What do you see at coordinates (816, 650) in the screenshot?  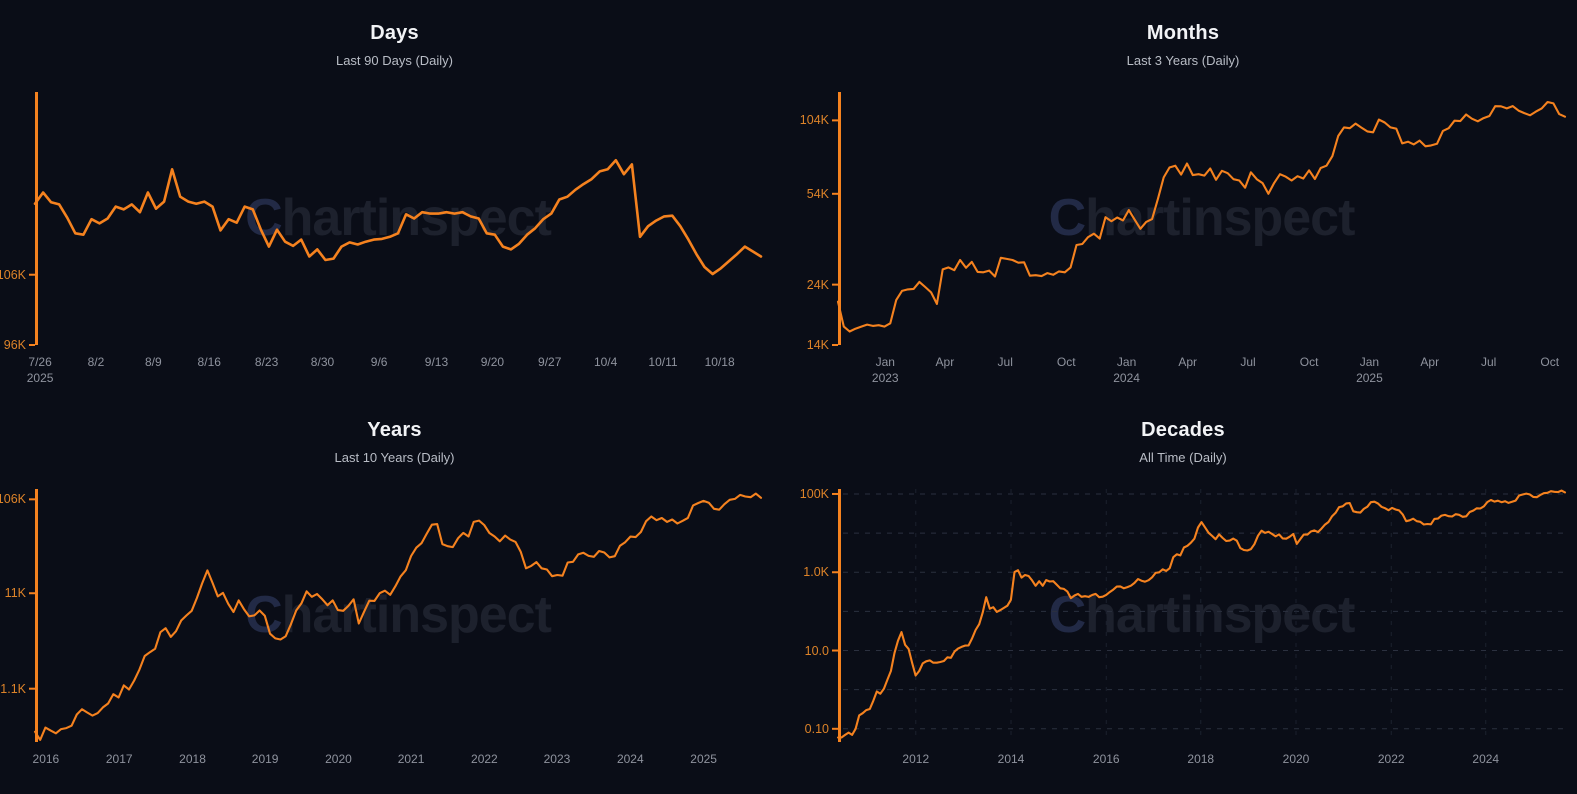 I see `y-tick-label: 10.0` at bounding box center [816, 650].